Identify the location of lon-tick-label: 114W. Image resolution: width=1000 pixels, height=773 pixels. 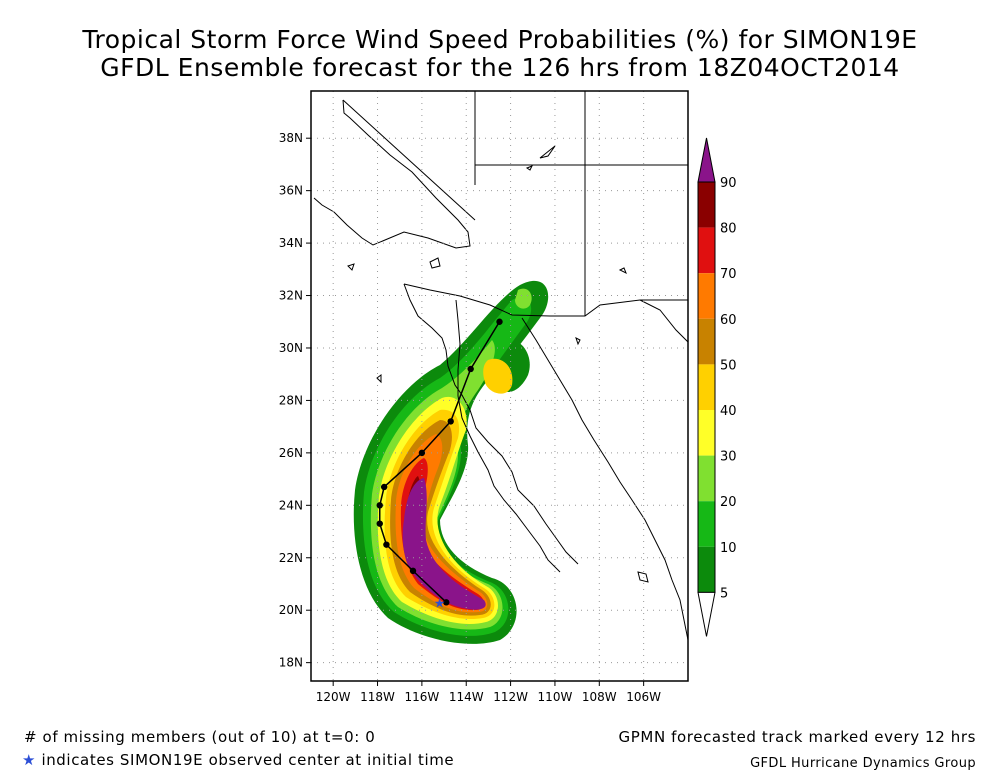
(466, 697).